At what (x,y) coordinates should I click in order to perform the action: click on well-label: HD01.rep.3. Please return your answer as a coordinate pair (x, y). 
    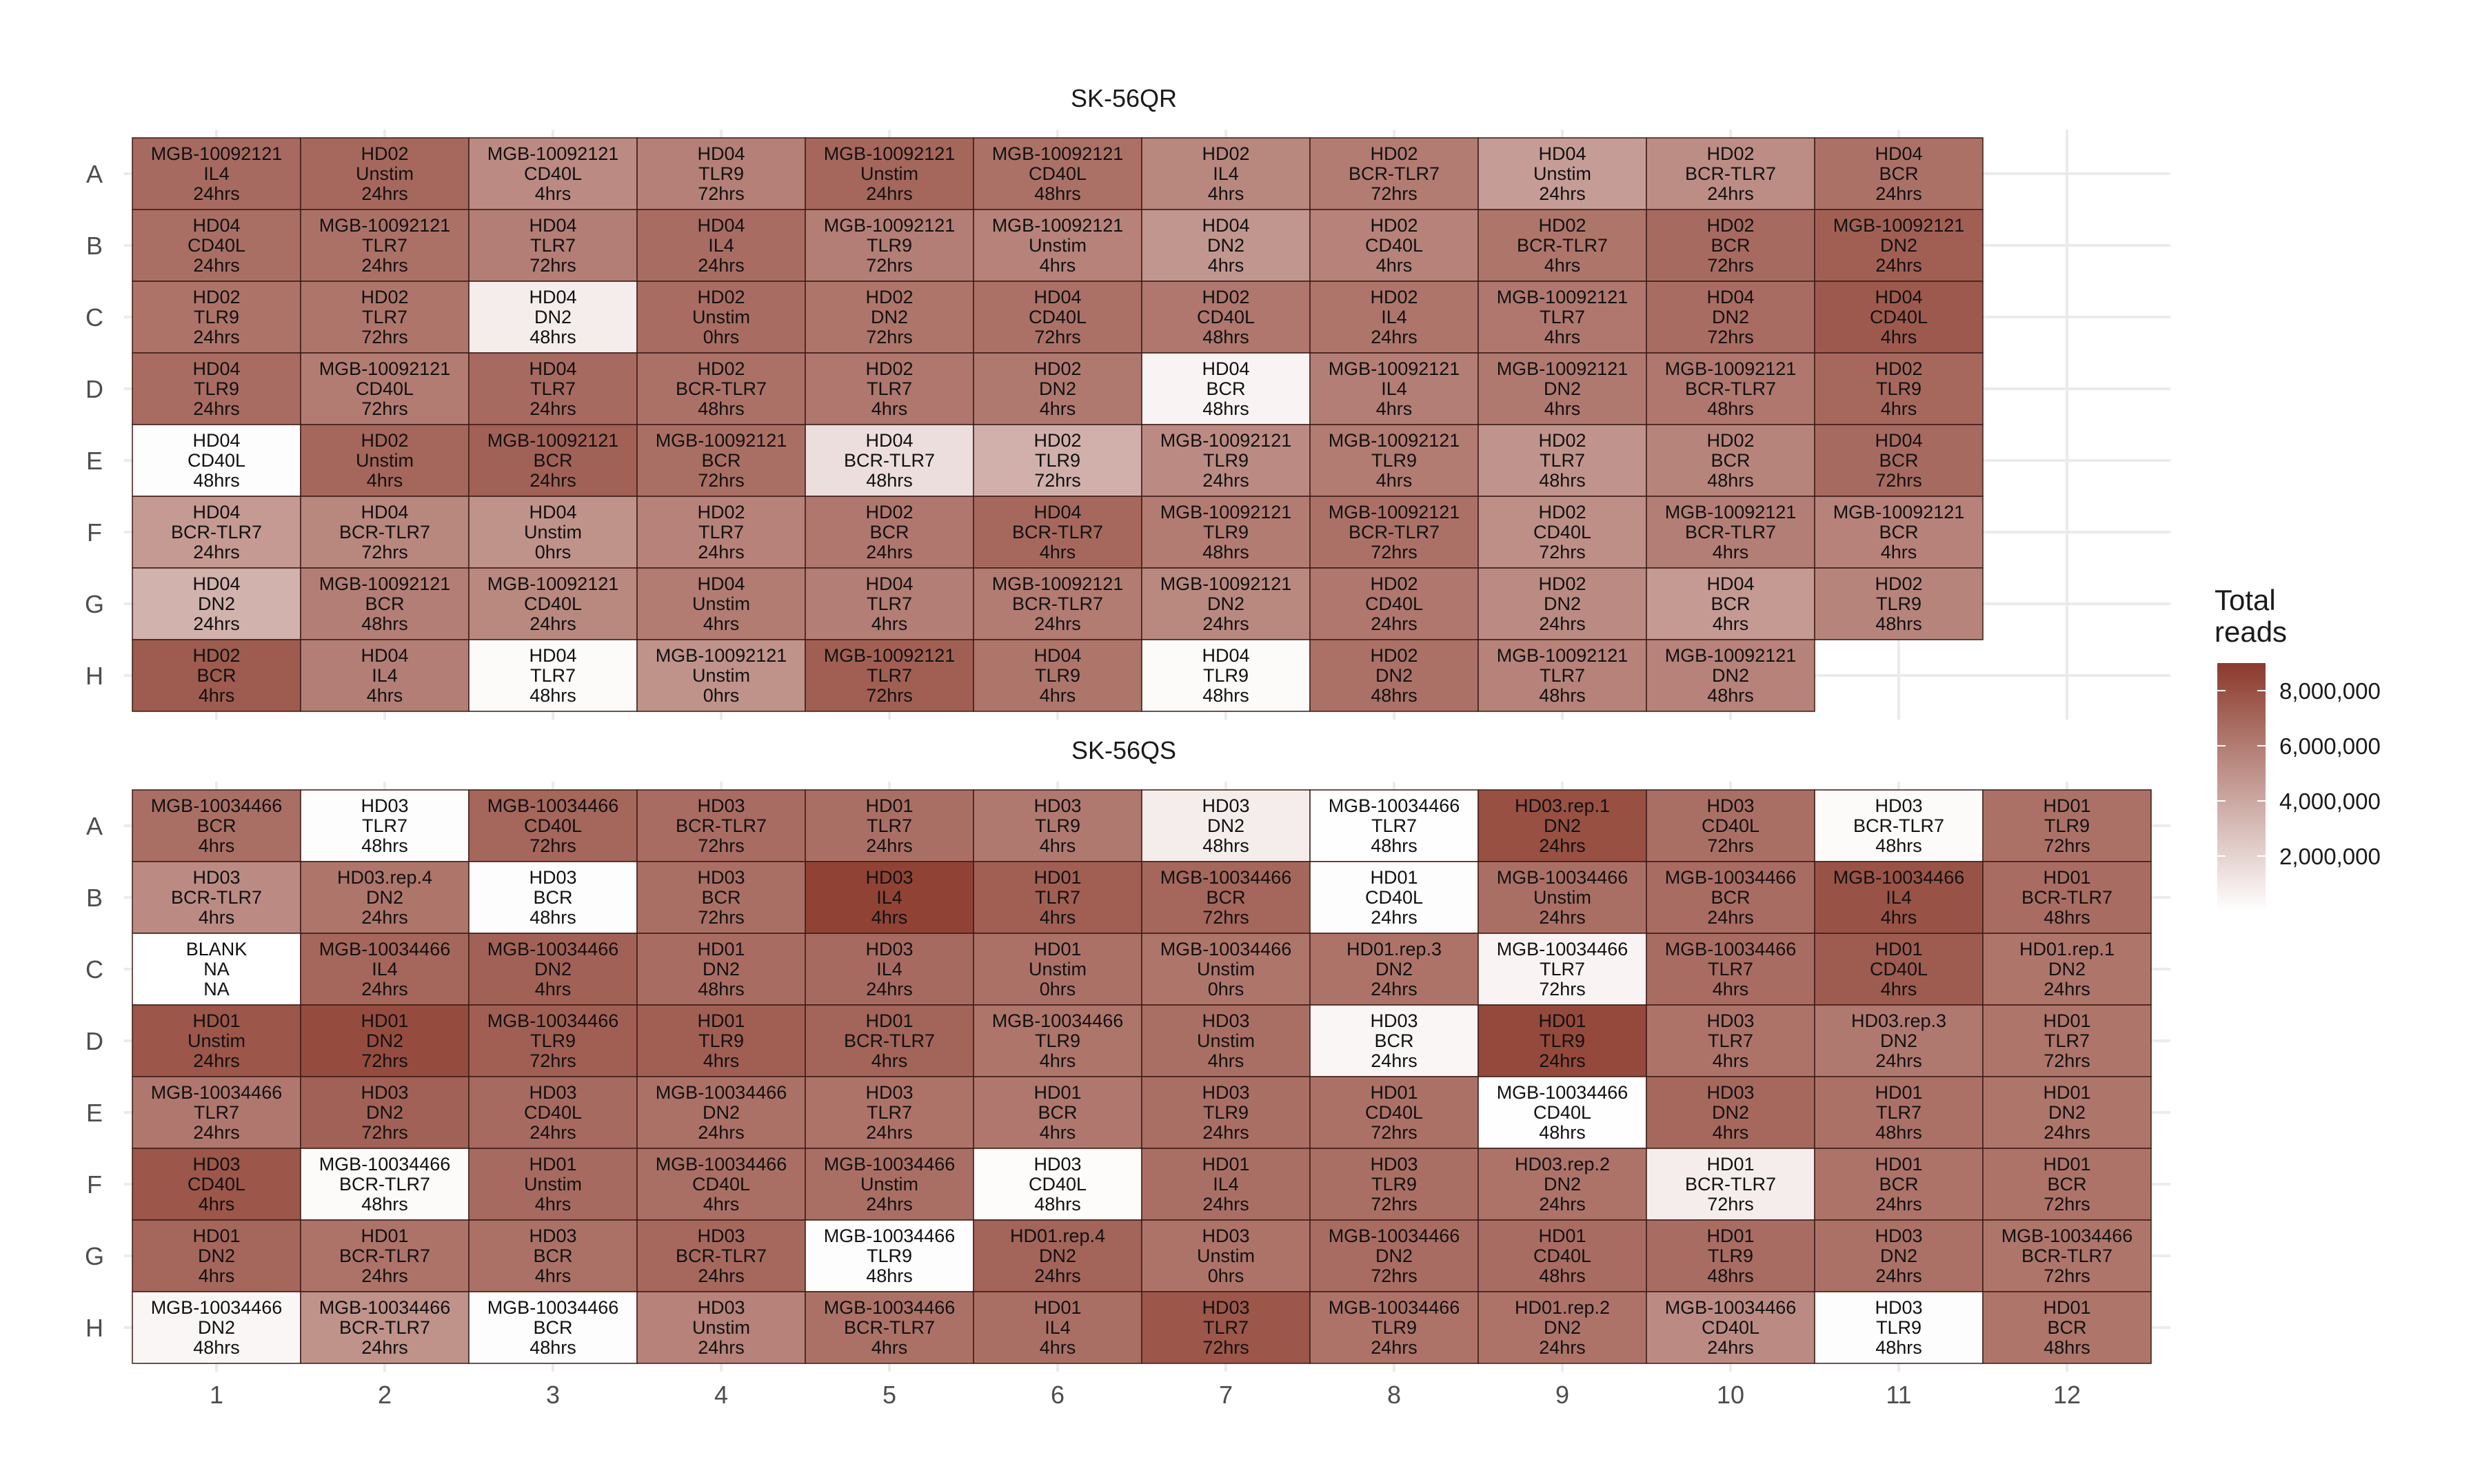
    Looking at the image, I should click on (1394, 949).